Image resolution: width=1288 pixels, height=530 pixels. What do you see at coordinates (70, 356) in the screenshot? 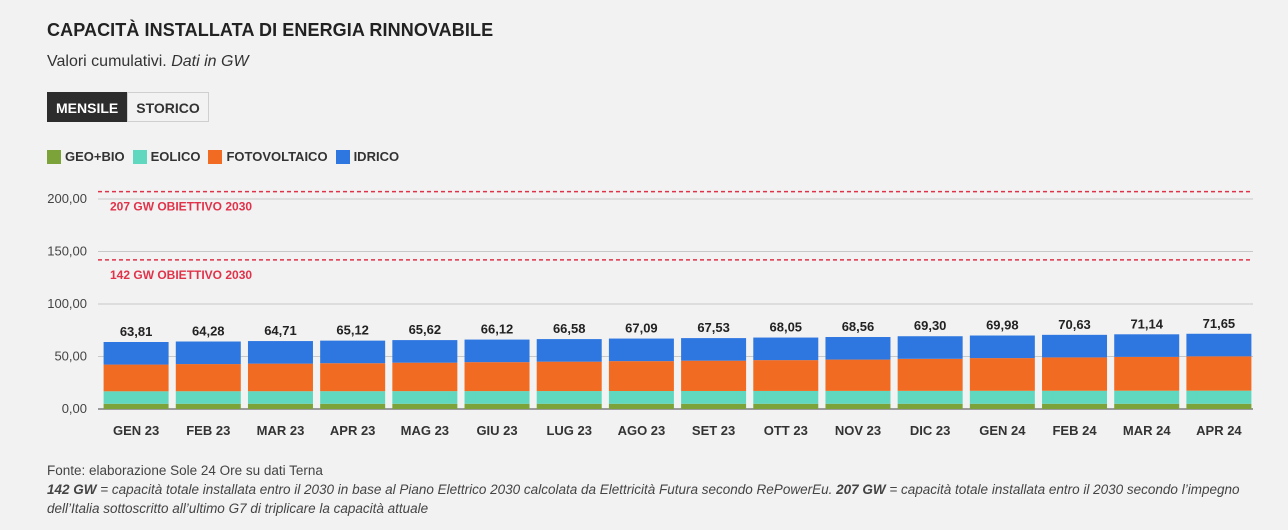
I see `y-tick-label: 50,00` at bounding box center [70, 356].